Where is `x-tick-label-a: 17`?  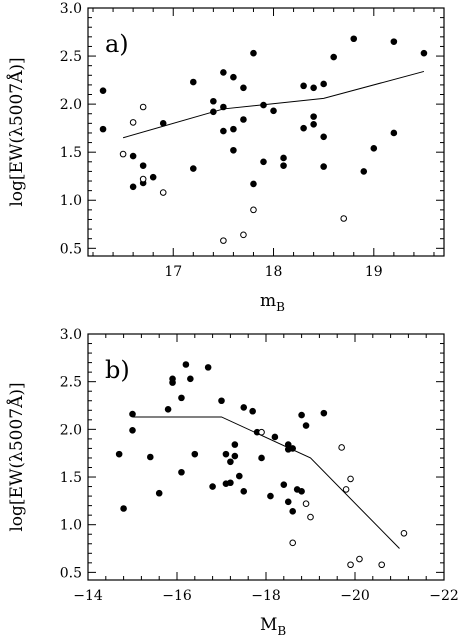
x-tick-label-a: 17 is located at coordinates (173, 272).